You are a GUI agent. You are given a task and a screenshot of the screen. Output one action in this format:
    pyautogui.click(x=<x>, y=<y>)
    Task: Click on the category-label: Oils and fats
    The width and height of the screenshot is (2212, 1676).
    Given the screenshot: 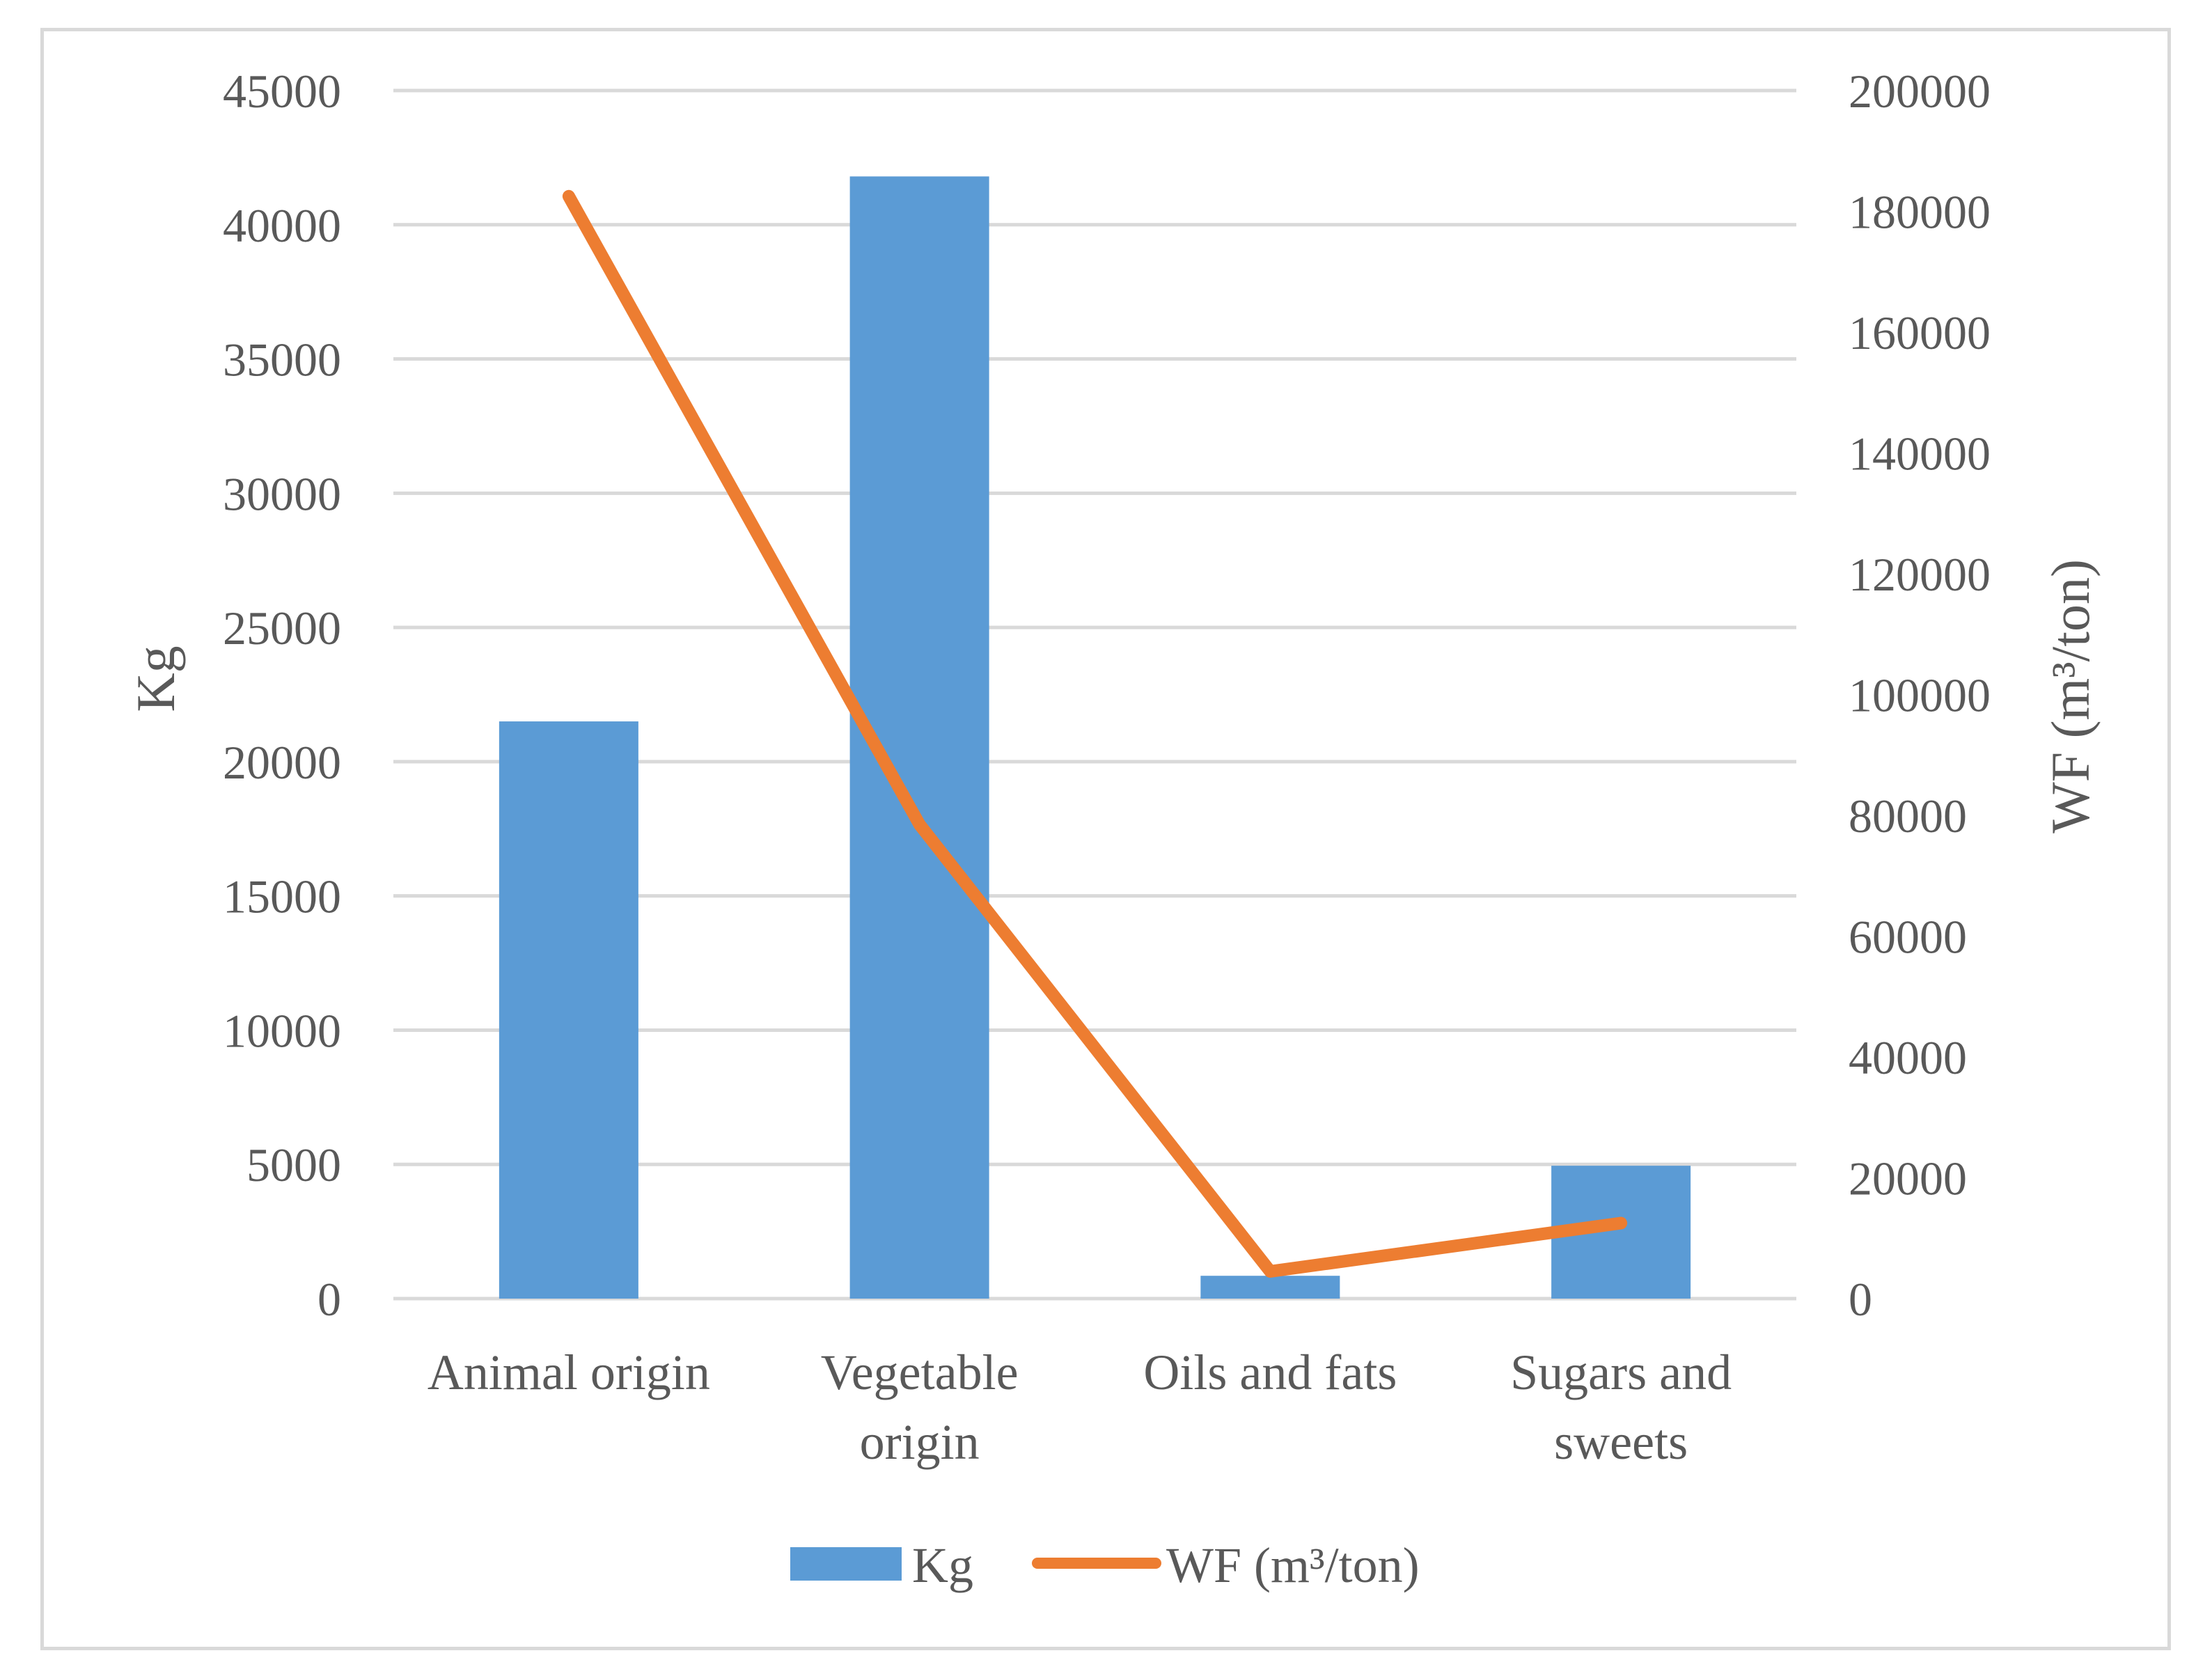 What is the action you would take?
    pyautogui.click(x=1270, y=1373)
    